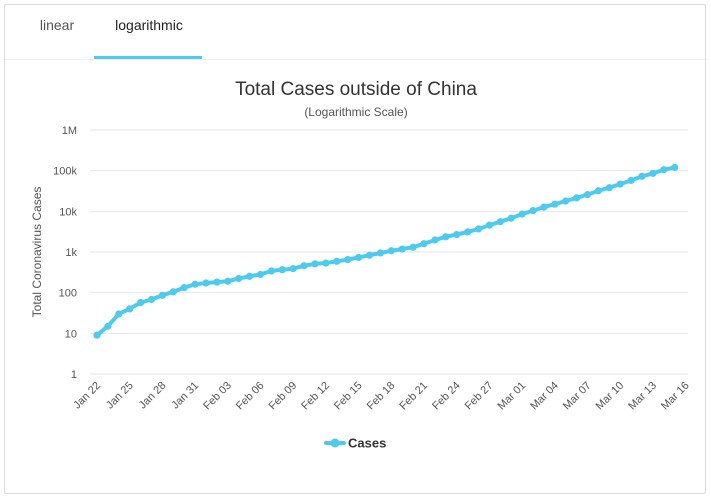  What do you see at coordinates (87, 396) in the screenshot?
I see `x-tick-label: Jan 22` at bounding box center [87, 396].